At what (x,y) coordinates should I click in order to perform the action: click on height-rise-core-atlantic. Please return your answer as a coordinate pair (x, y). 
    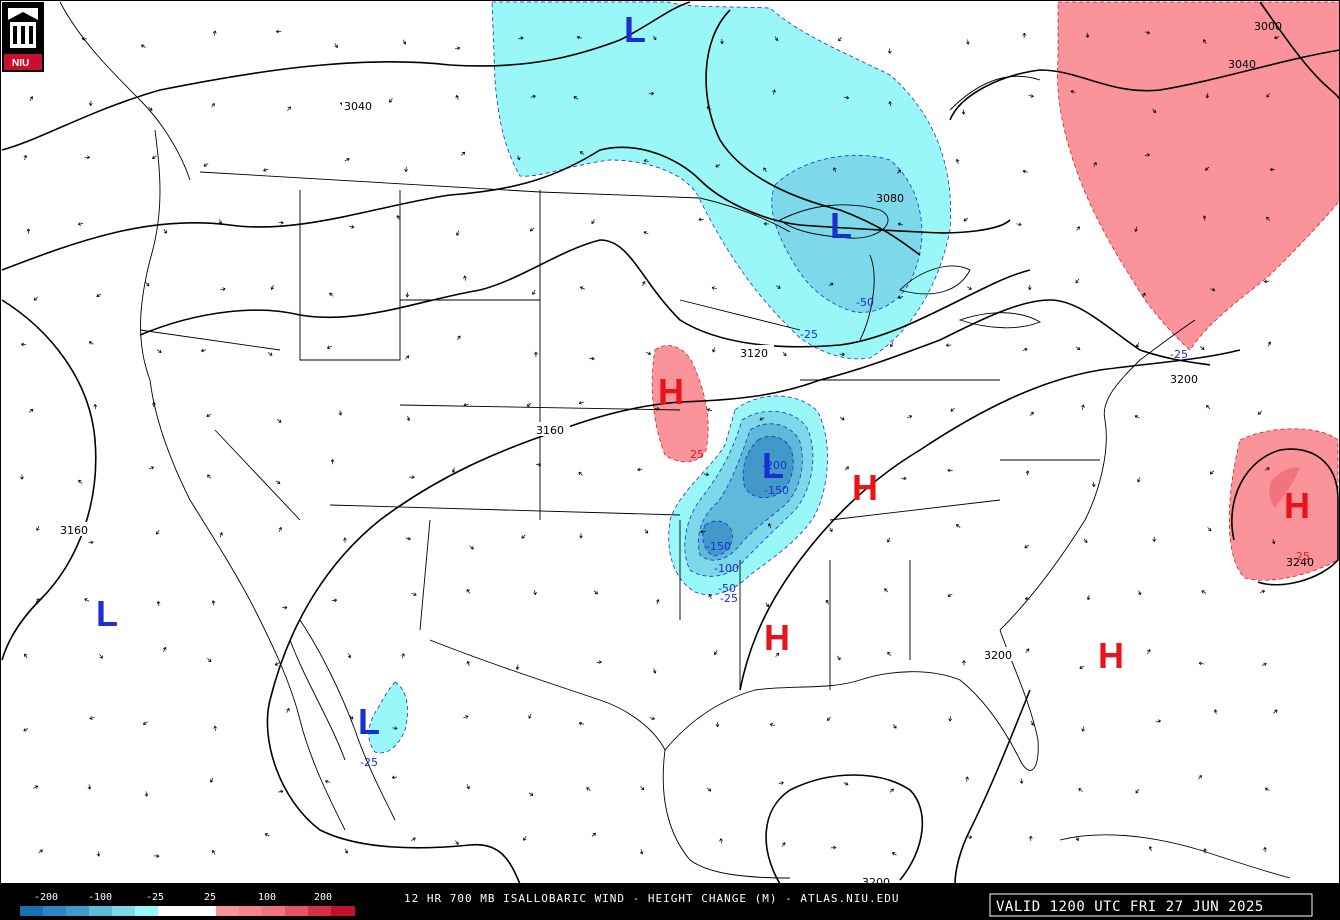
    Looking at the image, I should click on (1284, 487).